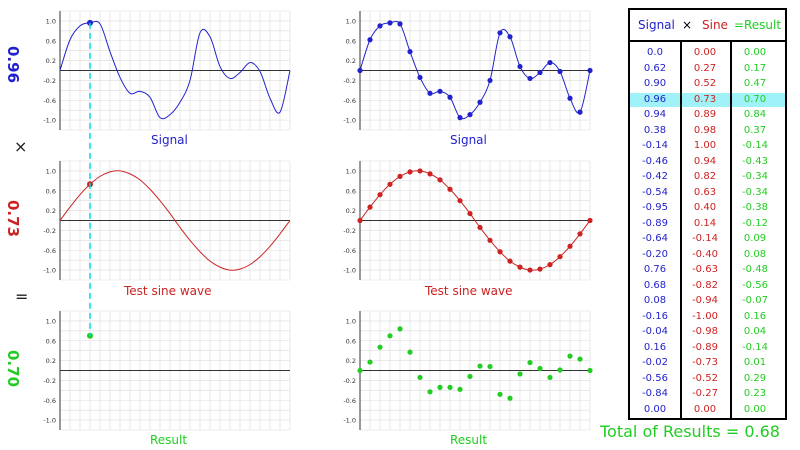 The height and width of the screenshot is (450, 800). Describe the element at coordinates (755, 269) in the screenshot. I see `table-cell-result: -0.48` at that location.